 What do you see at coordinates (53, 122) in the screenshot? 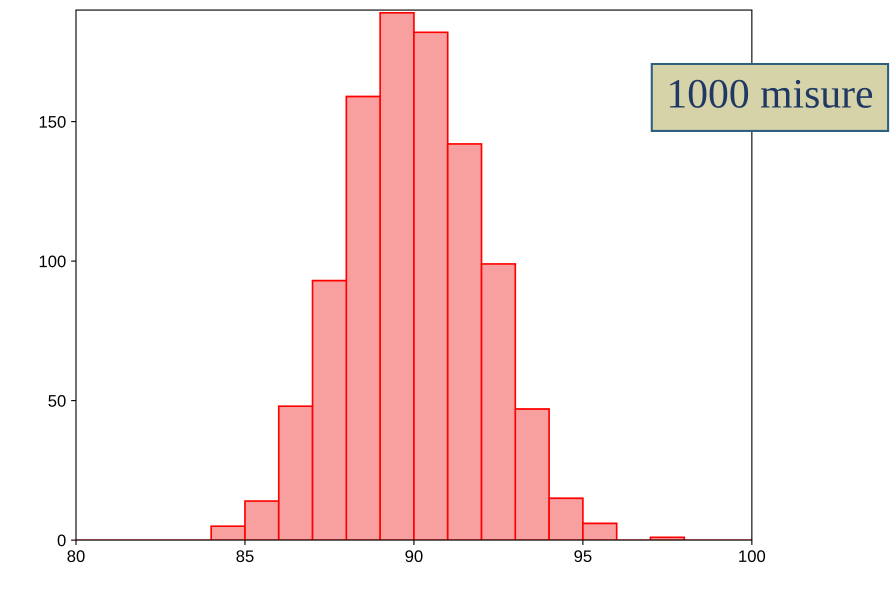
I see `y-tick-label: 150` at bounding box center [53, 122].